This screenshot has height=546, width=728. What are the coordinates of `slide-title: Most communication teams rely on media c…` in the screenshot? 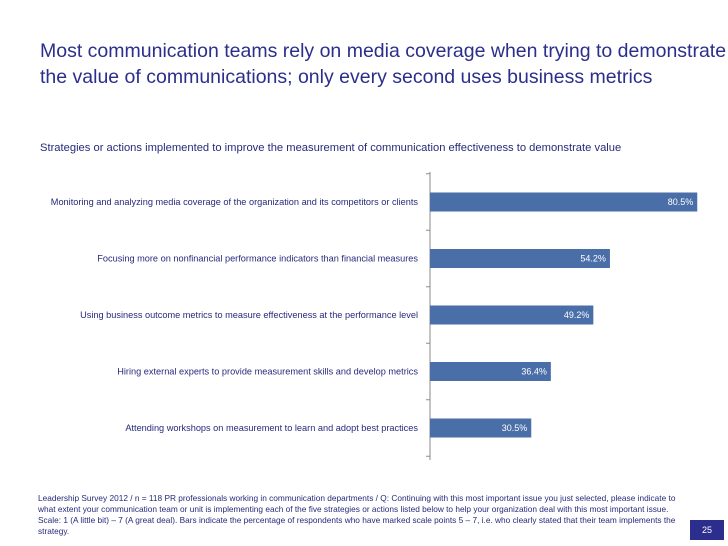 It's located at (383, 64).